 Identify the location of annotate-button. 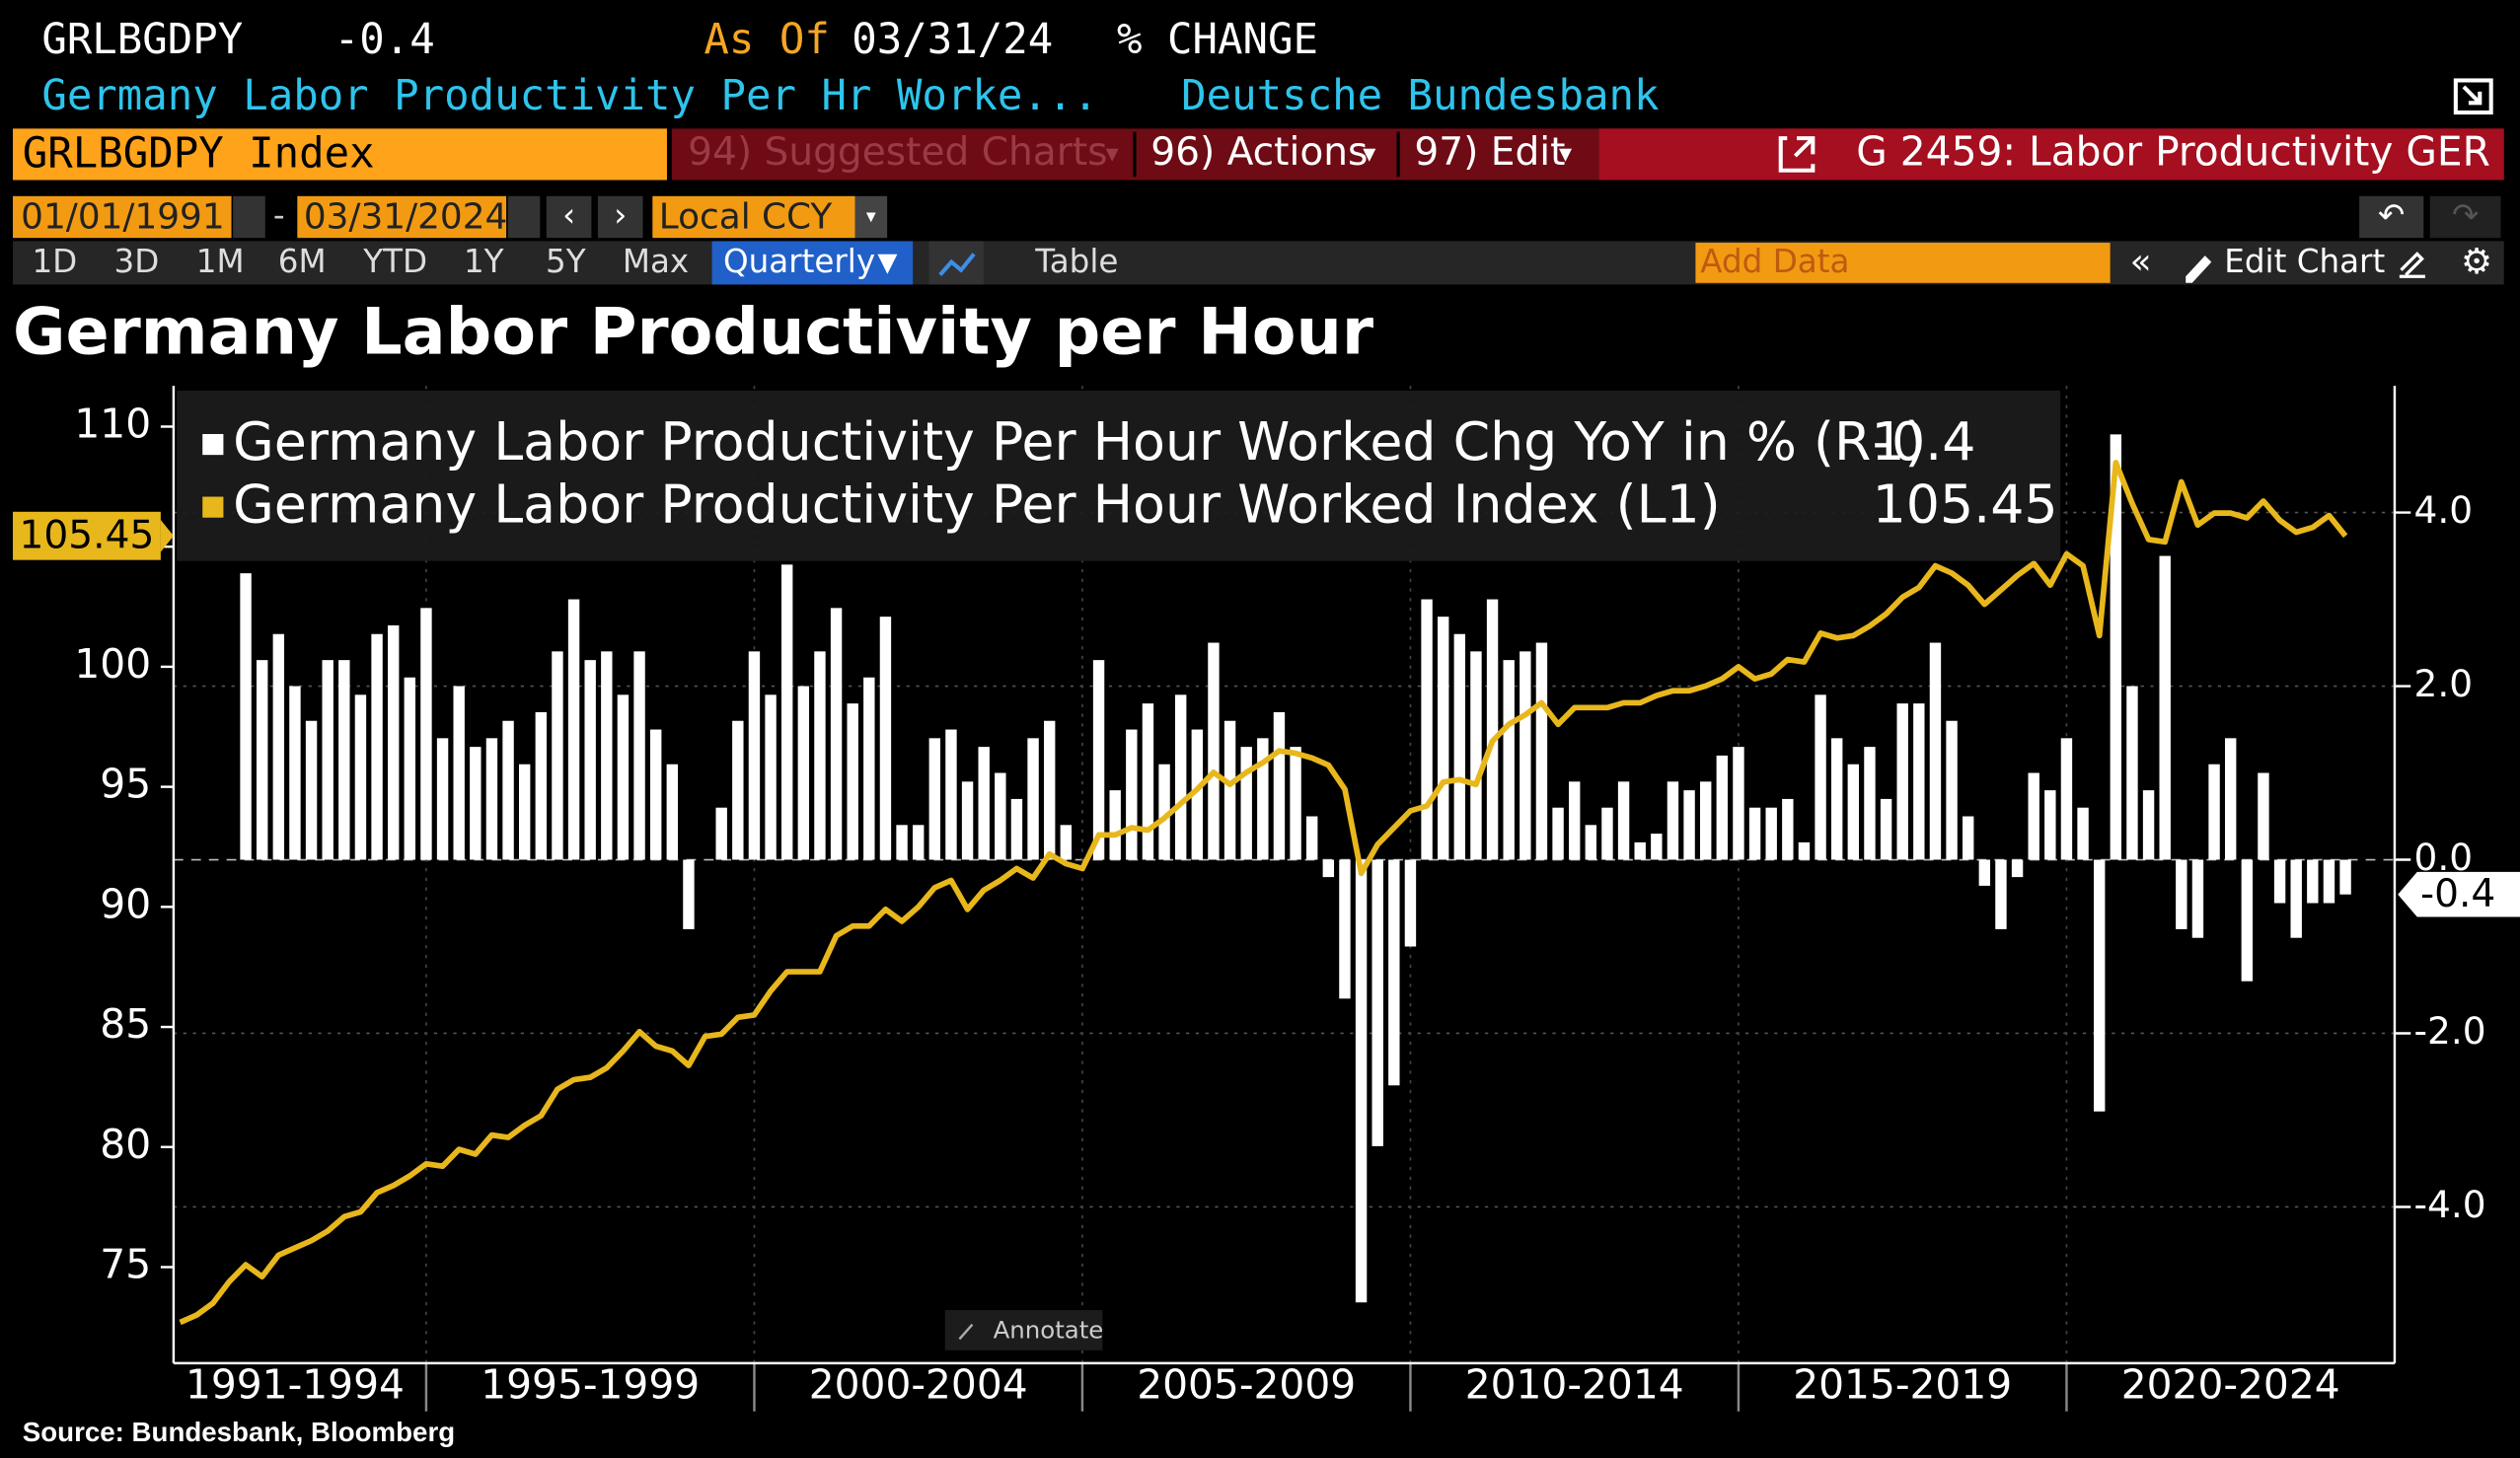
(1023, 1330).